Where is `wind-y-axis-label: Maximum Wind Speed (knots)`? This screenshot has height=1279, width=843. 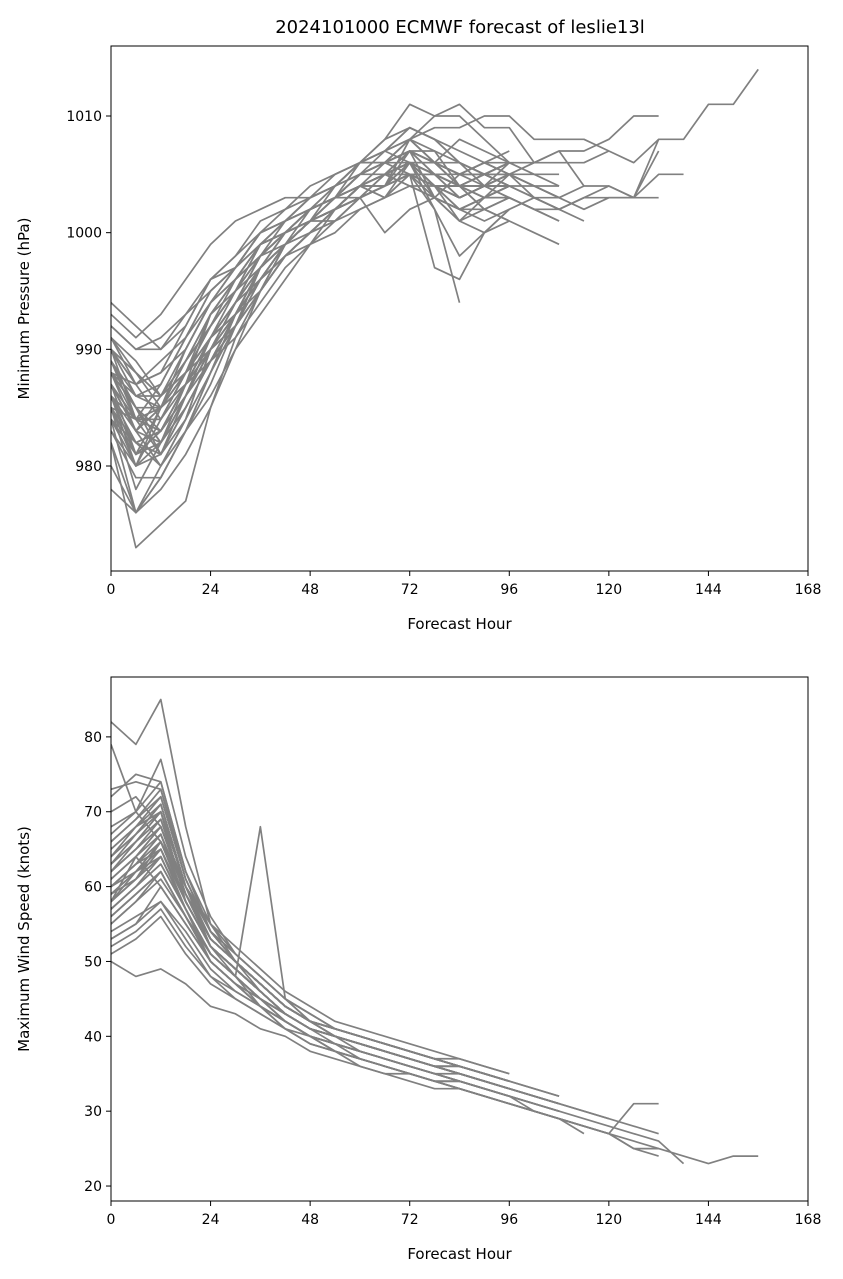 wind-y-axis-label: Maximum Wind Speed (knots) is located at coordinates (24, 939).